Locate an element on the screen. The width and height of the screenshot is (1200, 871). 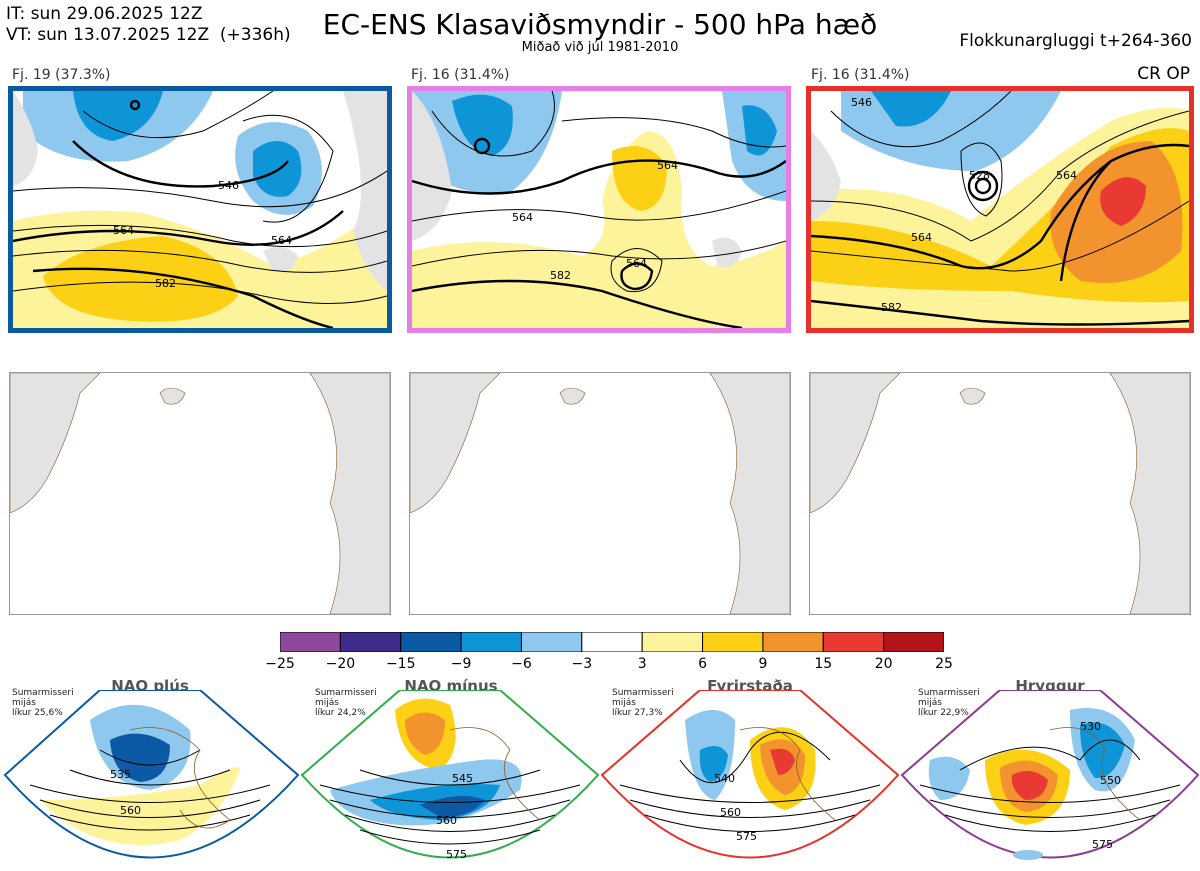
regime-4-info: Sumarmisseri mijás líkur 22,9% is located at coordinates (949, 703).